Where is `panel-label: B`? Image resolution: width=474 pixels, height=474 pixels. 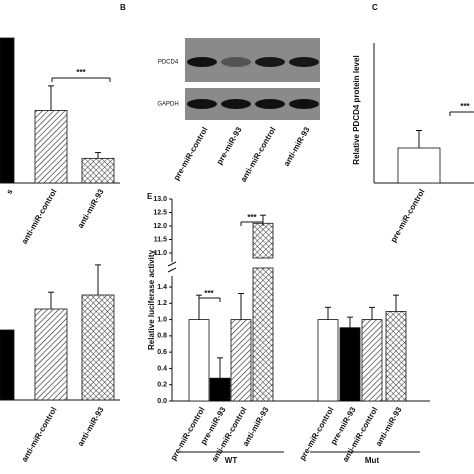
panel-label: B is located at coordinates (123, 7).